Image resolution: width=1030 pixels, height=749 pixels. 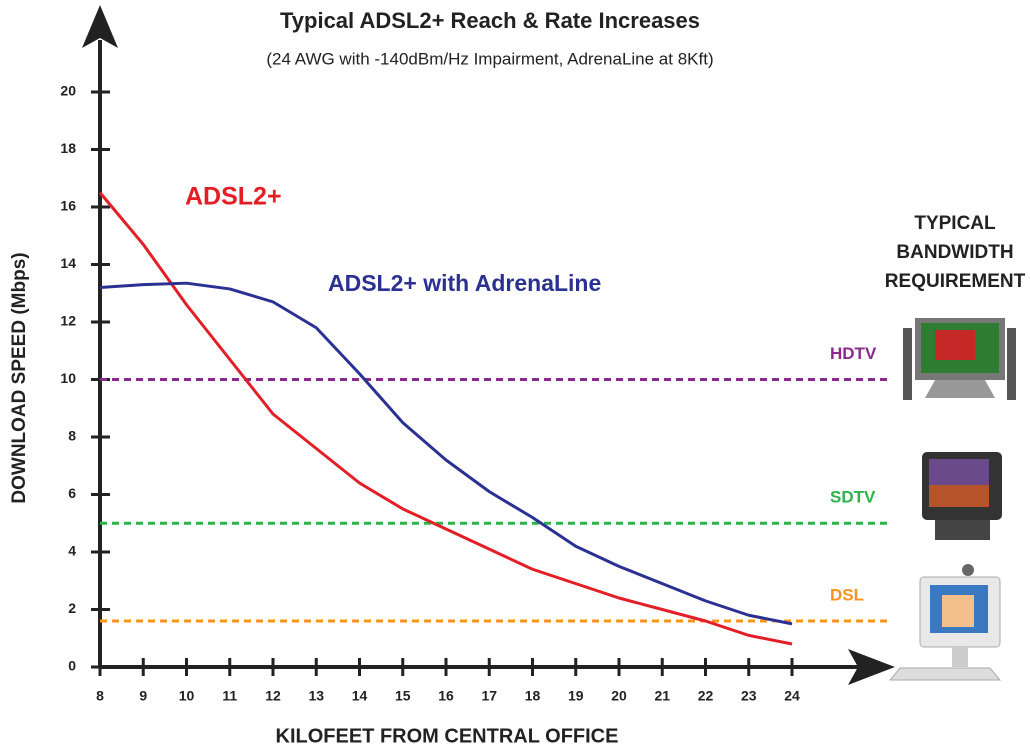 What do you see at coordinates (72, 436) in the screenshot?
I see `y-tick-label: 8` at bounding box center [72, 436].